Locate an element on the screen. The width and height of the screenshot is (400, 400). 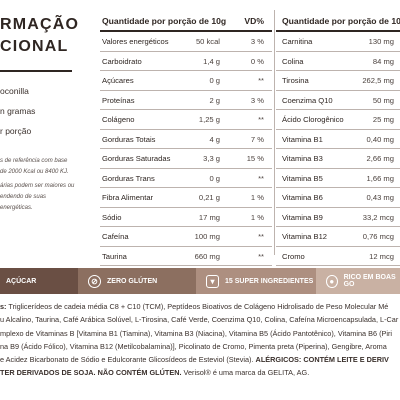
section-title-line2: CIONAL is located at coordinates (34, 46).